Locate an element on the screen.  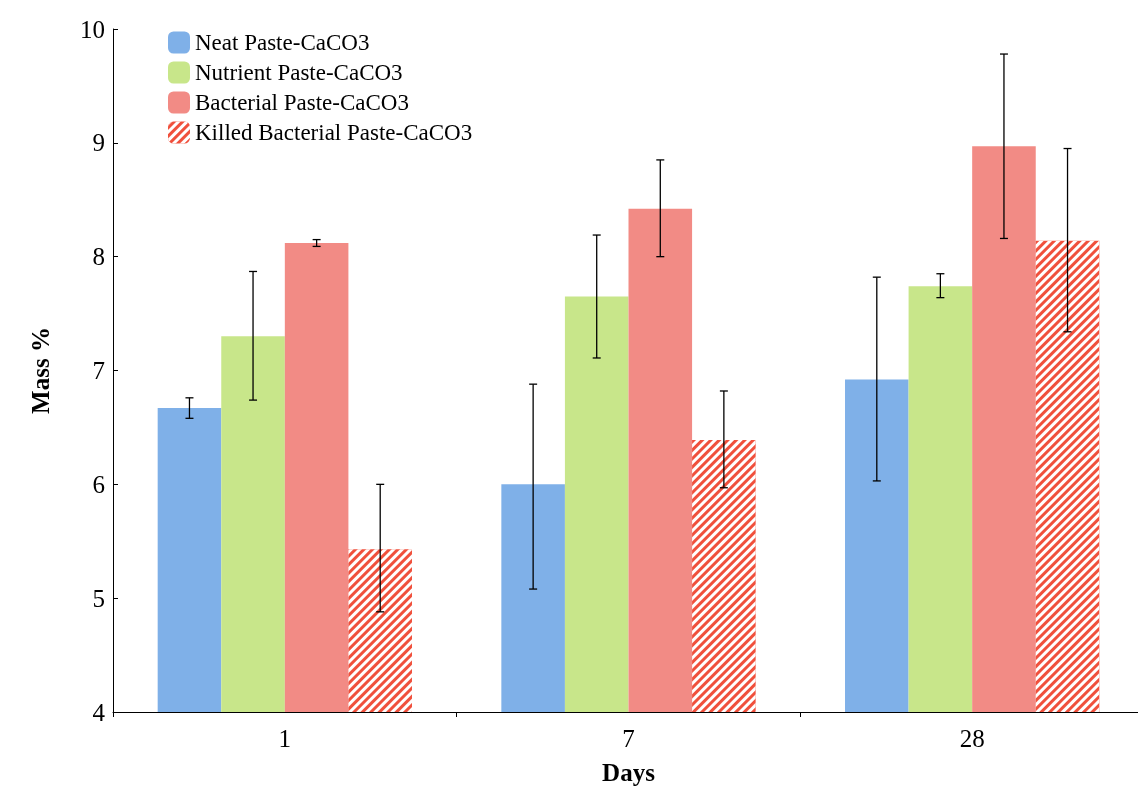
y-tick-label: 10 is located at coordinates (92, 29).